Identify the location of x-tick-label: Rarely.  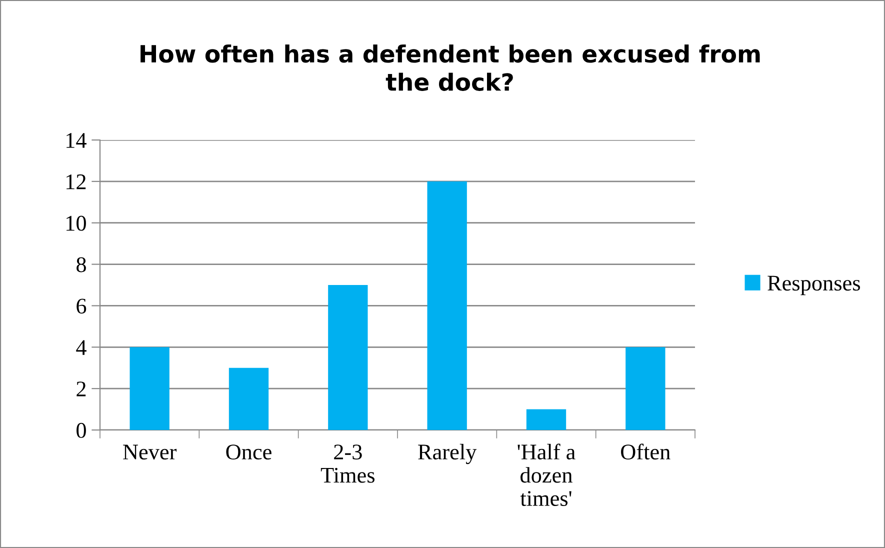
(447, 454).